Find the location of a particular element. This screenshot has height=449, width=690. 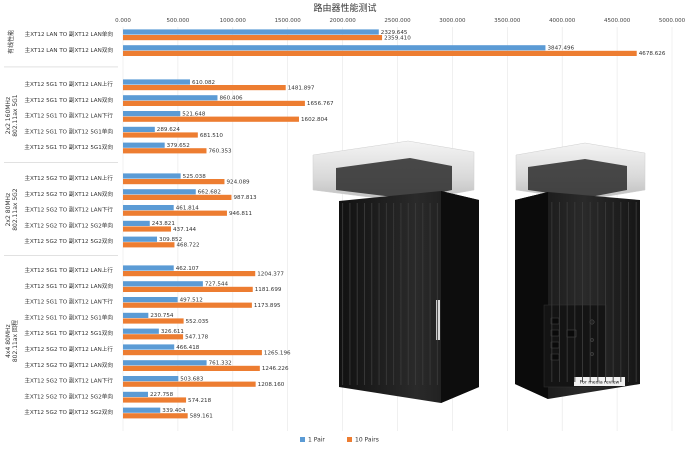

data-label: 1173.895 is located at coordinates (267, 306).